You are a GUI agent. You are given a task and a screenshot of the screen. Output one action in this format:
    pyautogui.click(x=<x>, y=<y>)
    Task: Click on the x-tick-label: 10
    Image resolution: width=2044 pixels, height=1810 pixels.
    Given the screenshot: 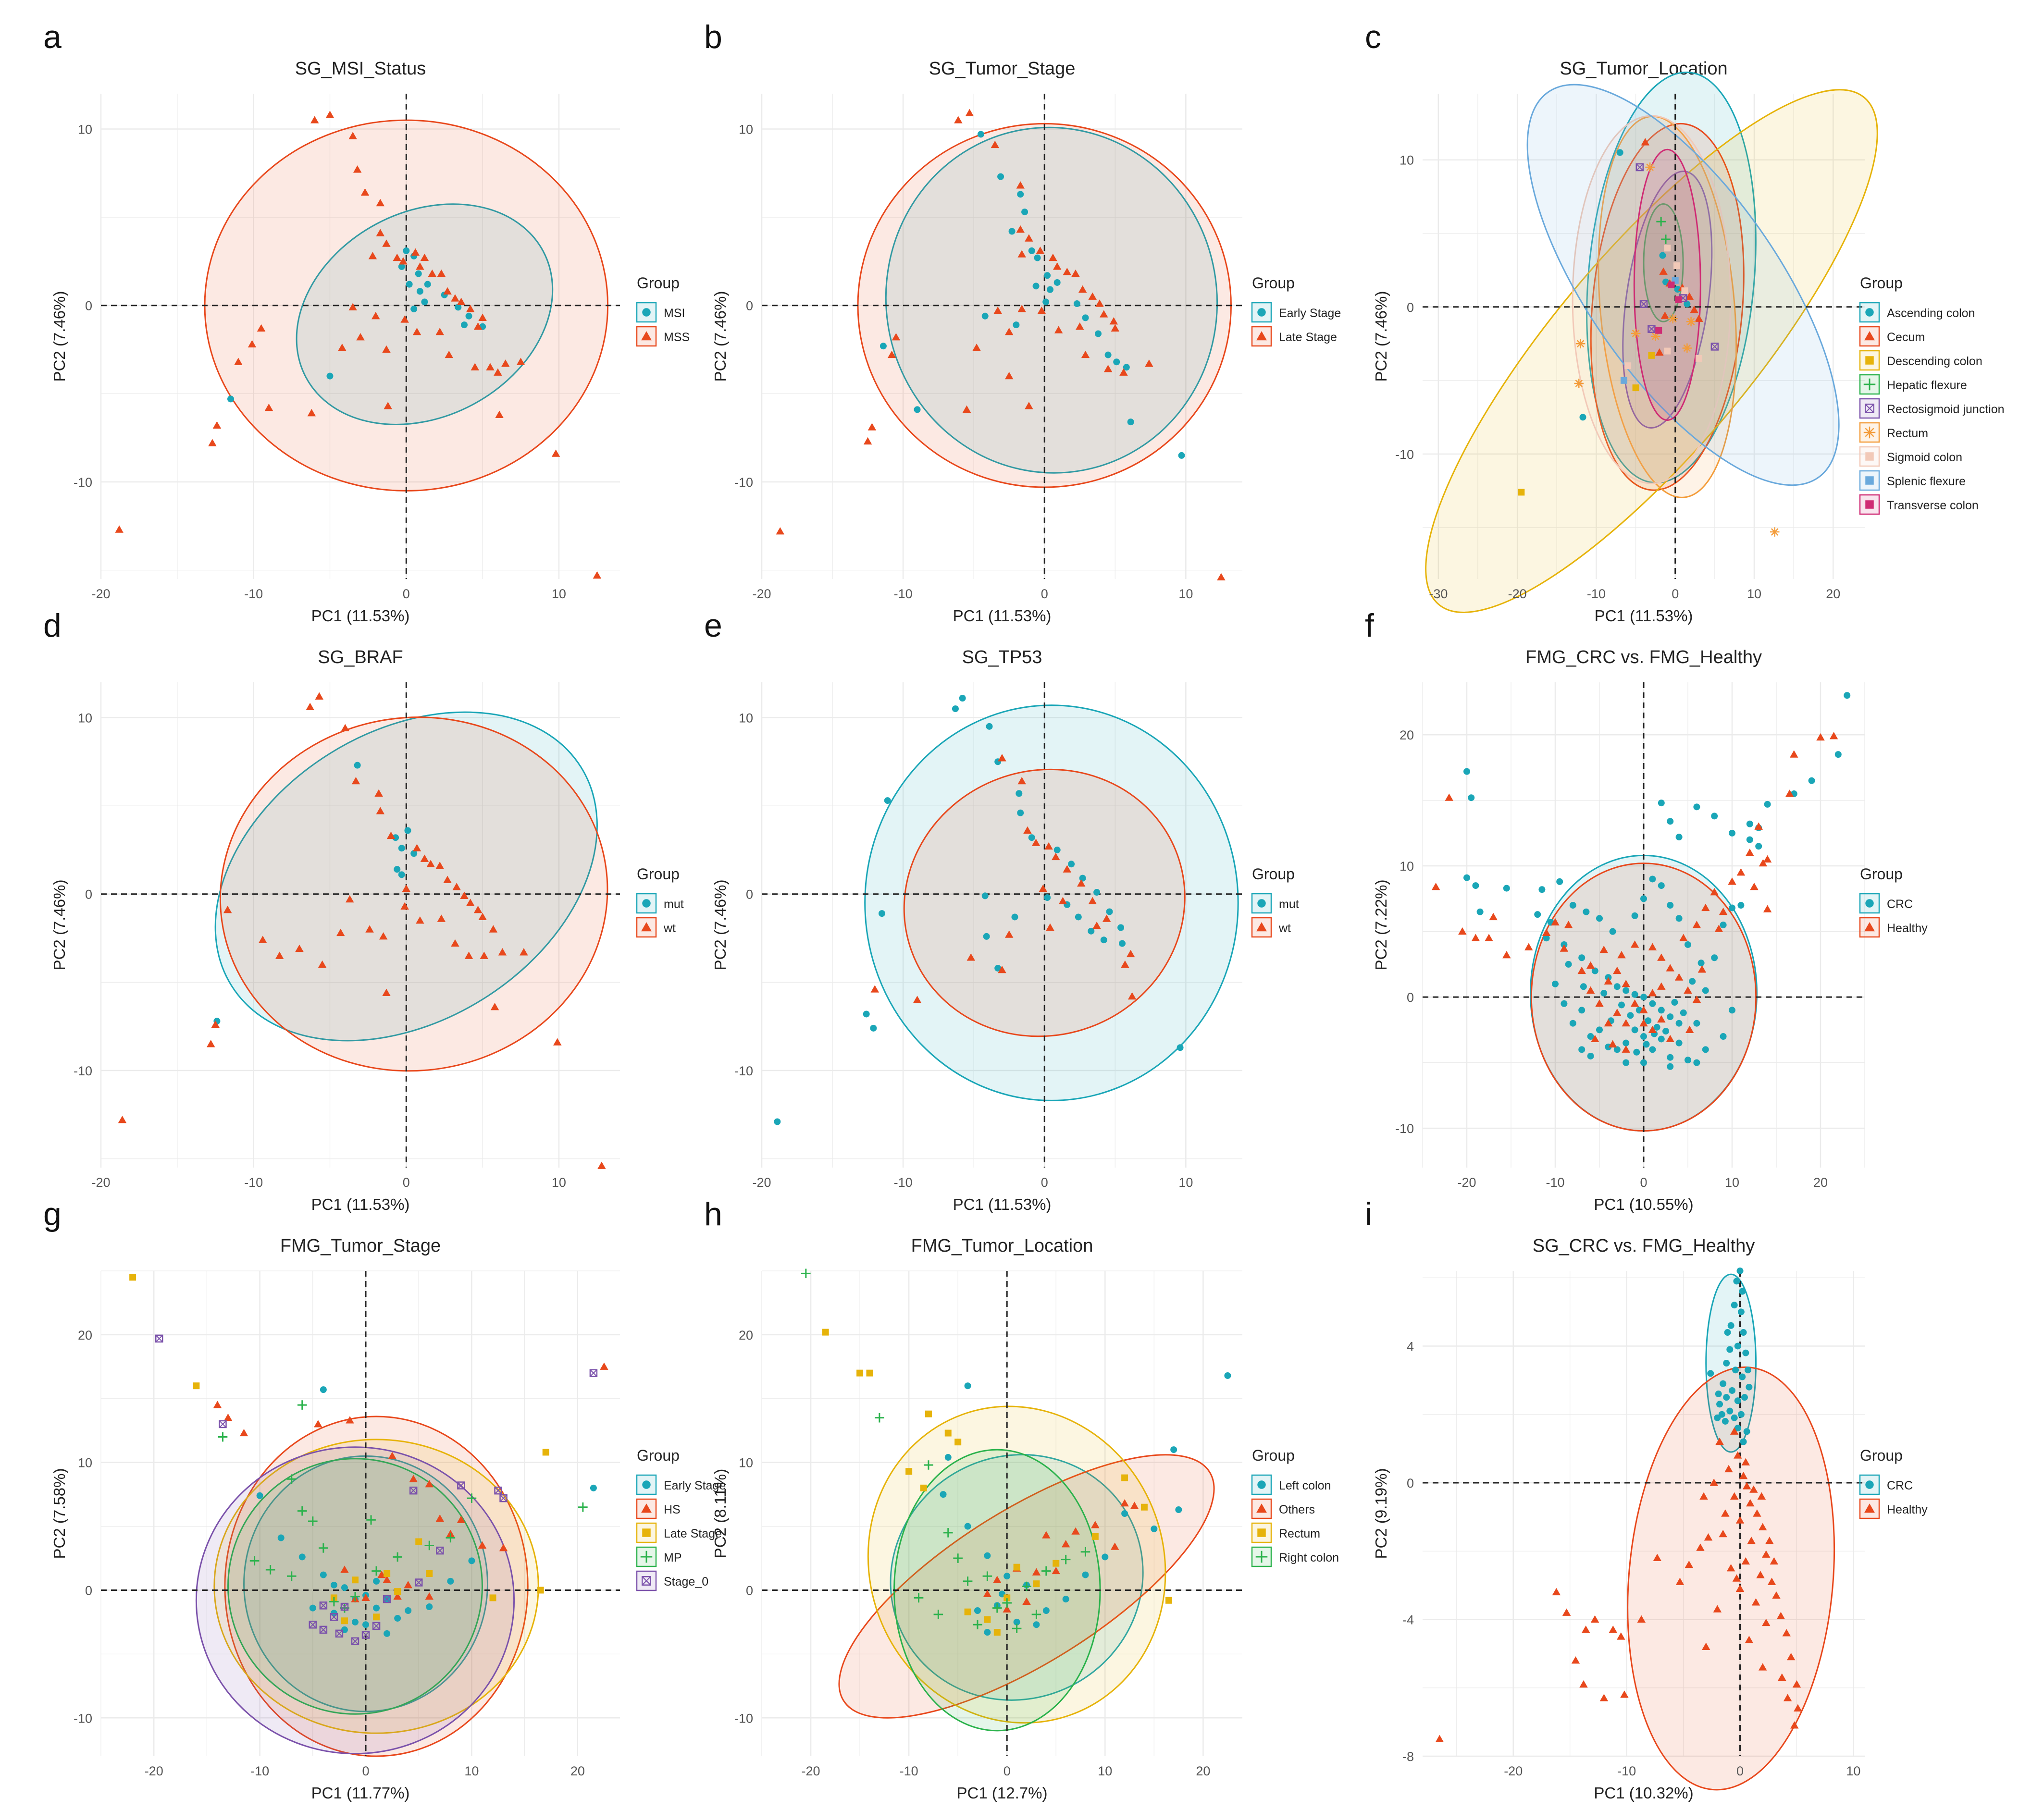 What is the action you would take?
    pyautogui.click(x=1754, y=594)
    